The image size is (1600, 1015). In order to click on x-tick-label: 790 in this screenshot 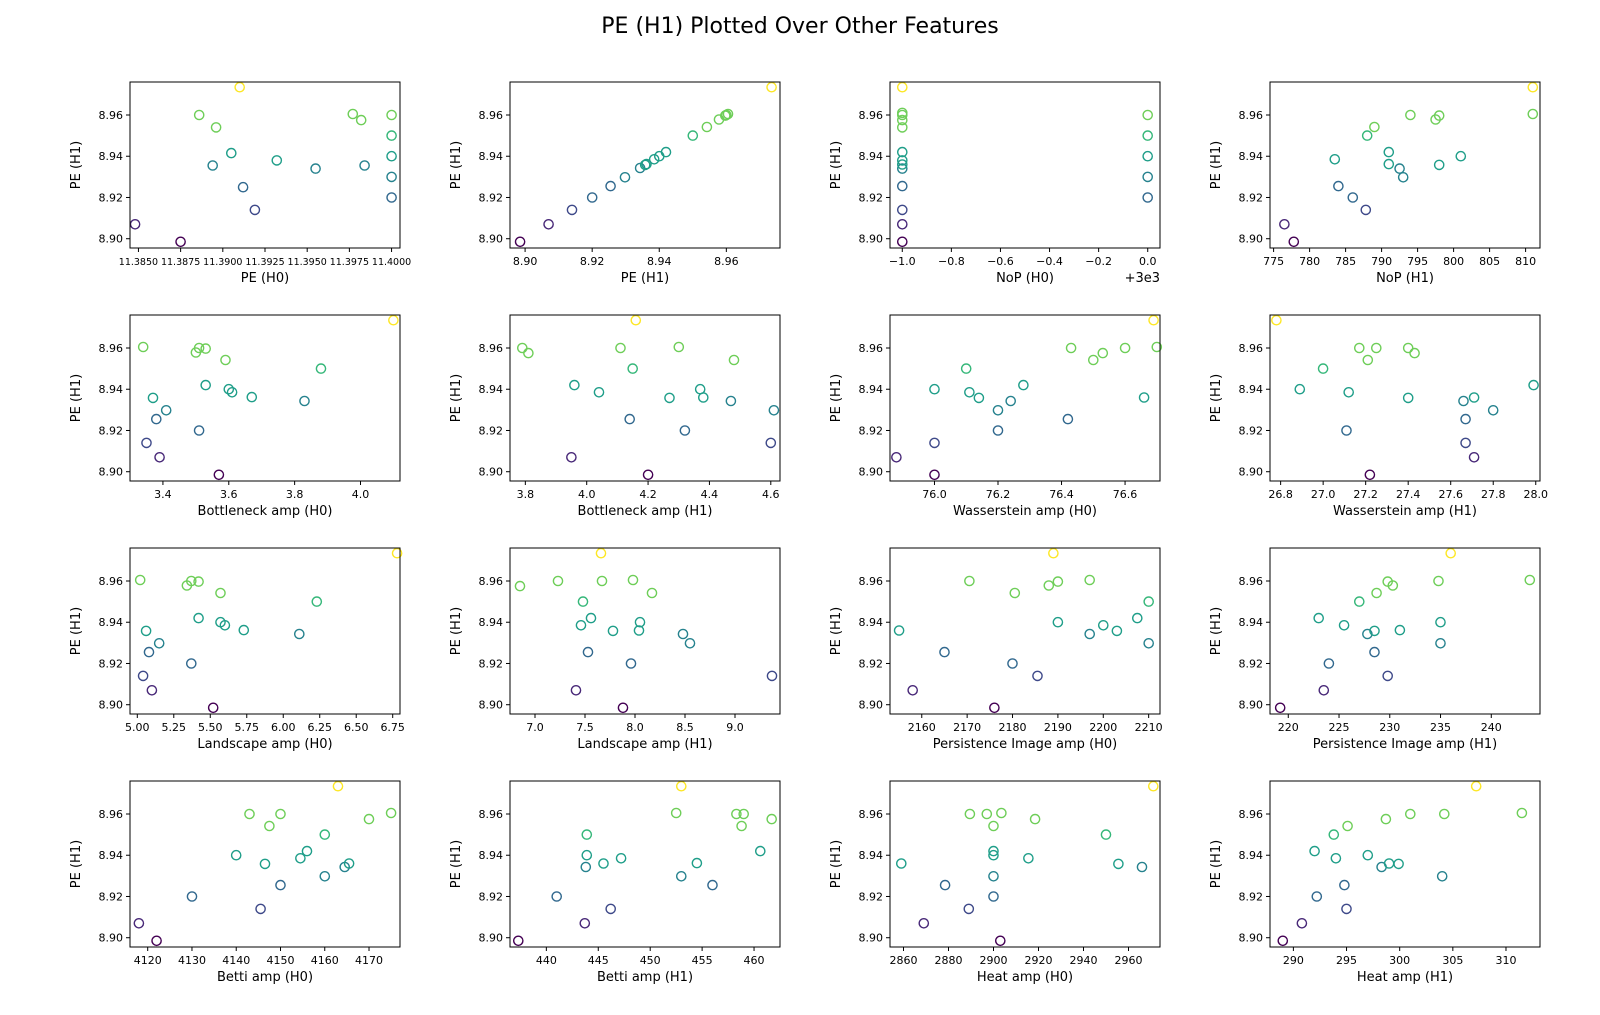, I will do `click(1381, 261)`.